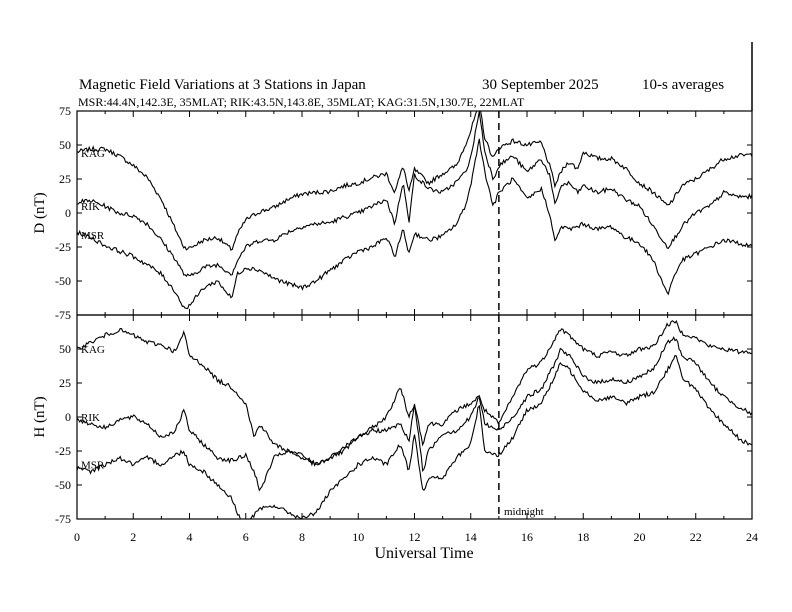 The width and height of the screenshot is (792, 612). What do you see at coordinates (423, 553) in the screenshot?
I see `x-axis-label: Universal Time` at bounding box center [423, 553].